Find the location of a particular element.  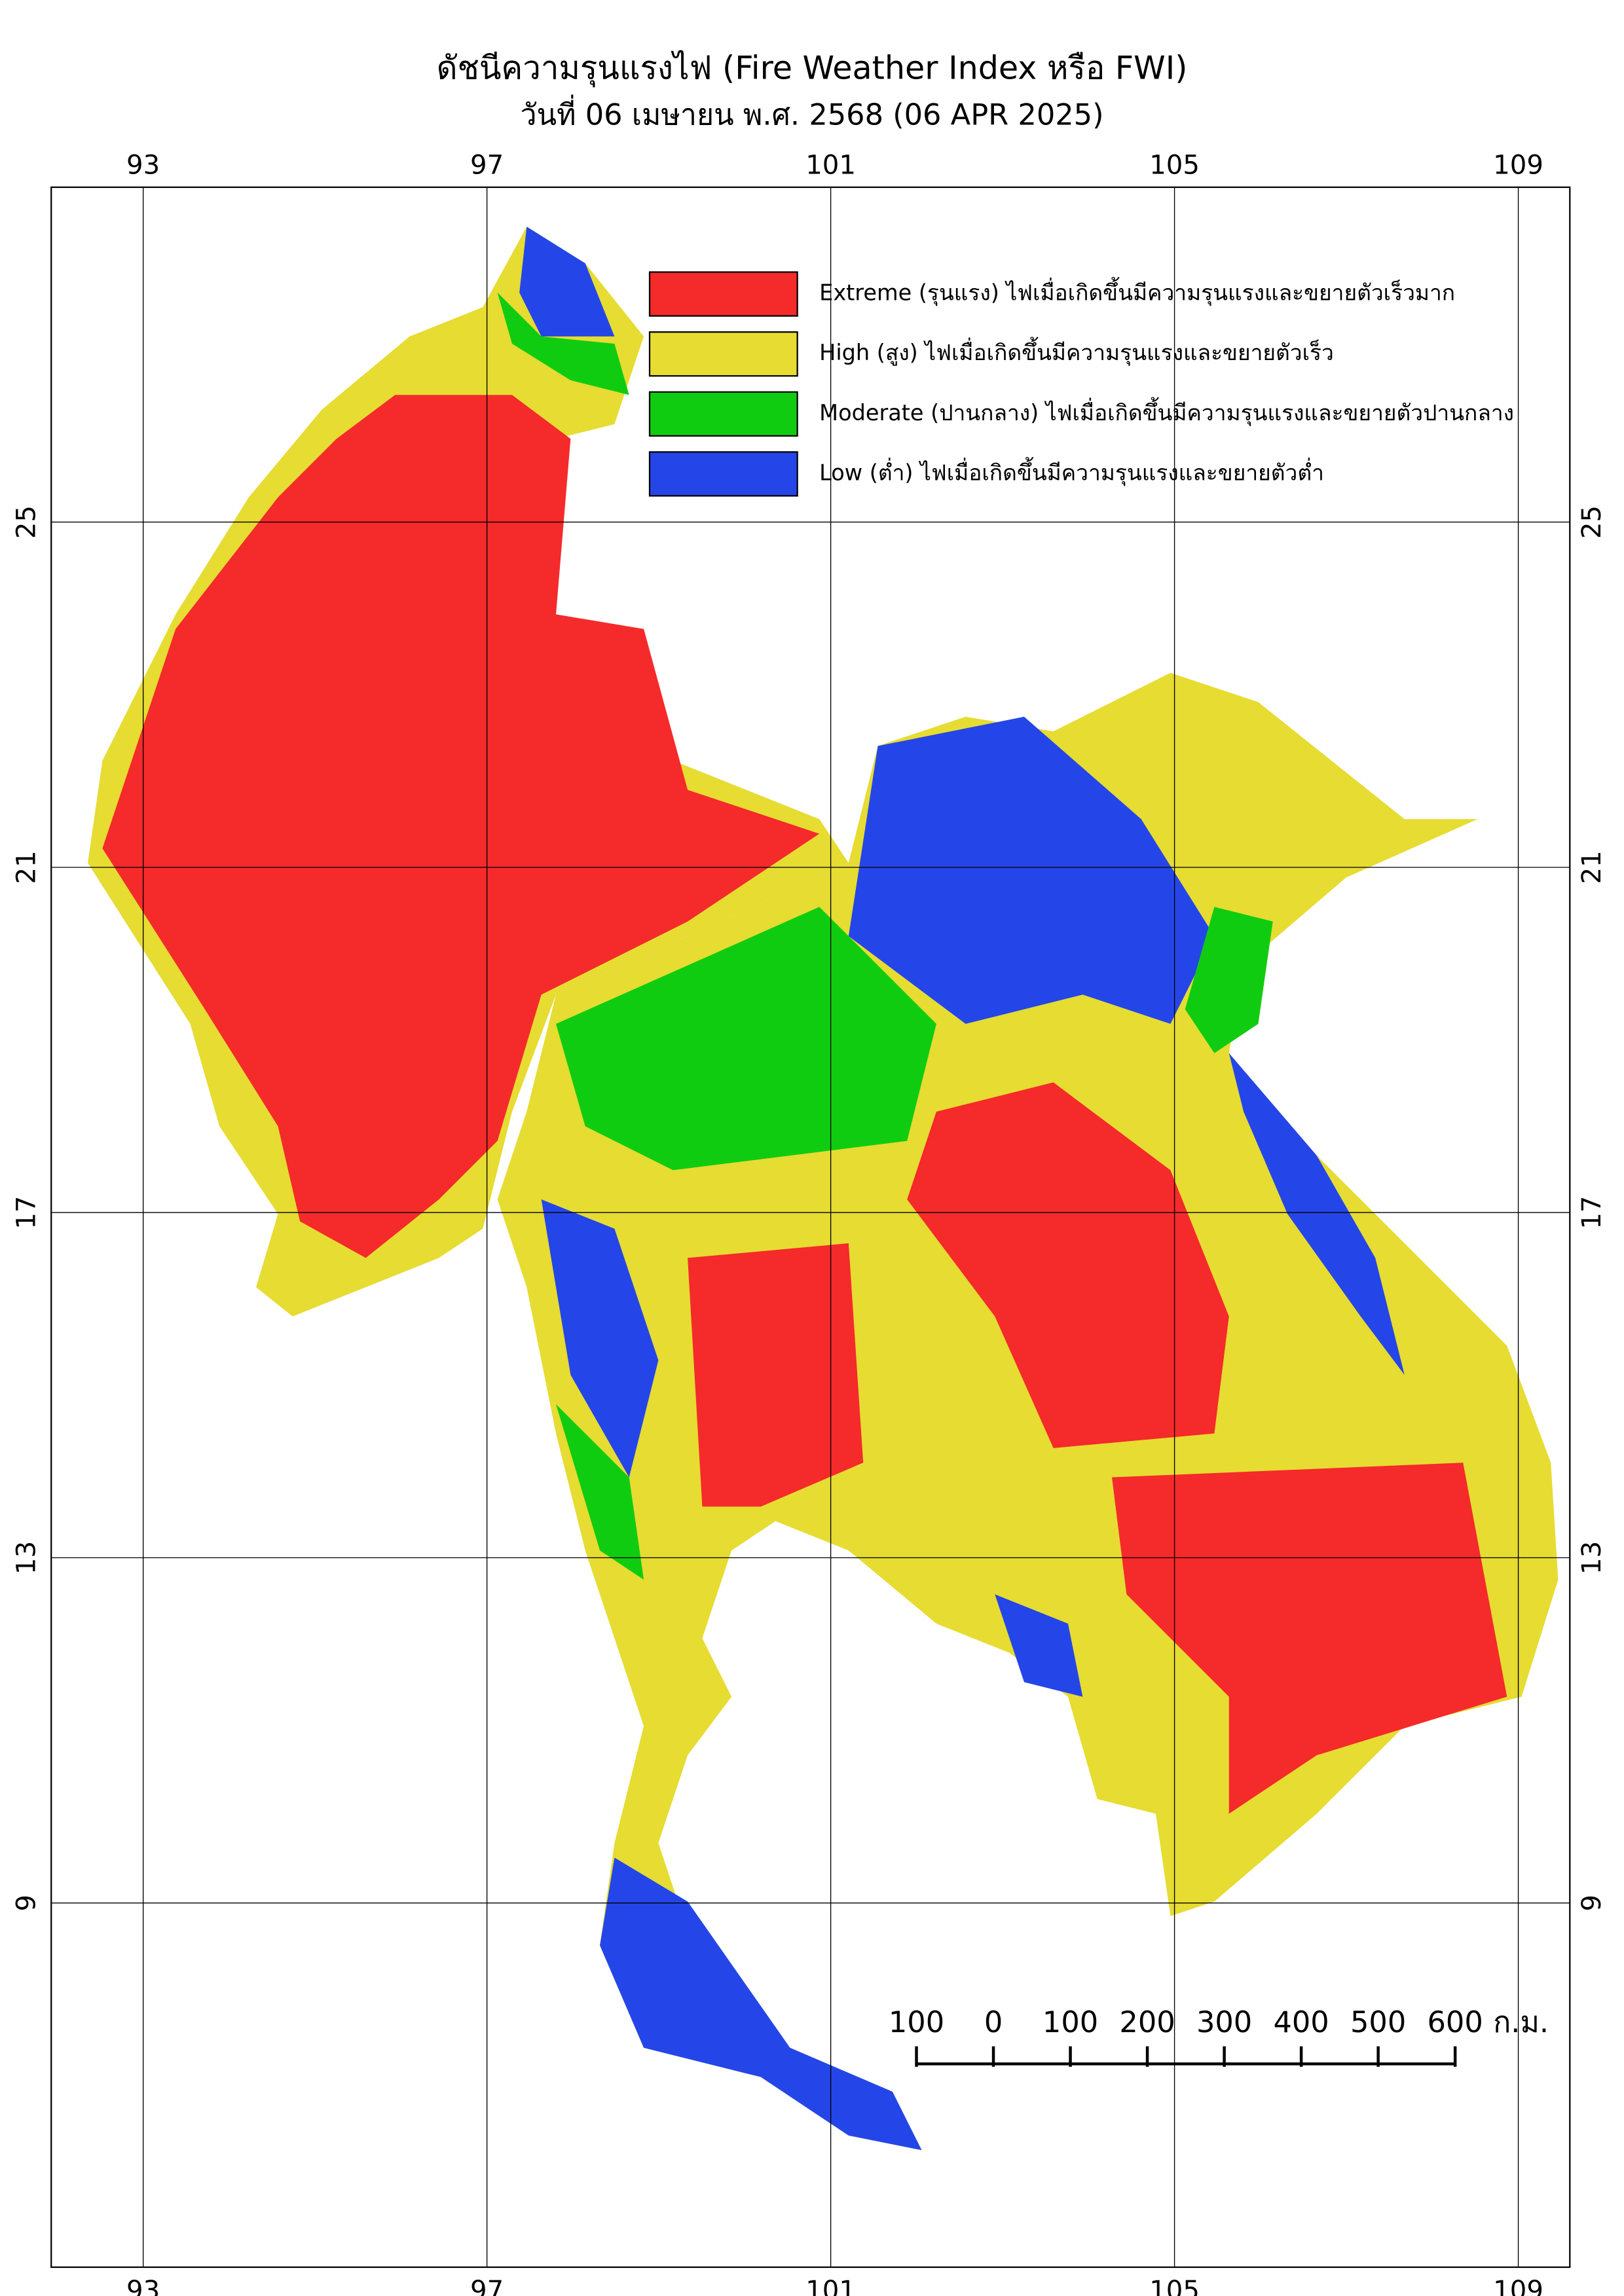

scale-label: 0 is located at coordinates (993, 2022).